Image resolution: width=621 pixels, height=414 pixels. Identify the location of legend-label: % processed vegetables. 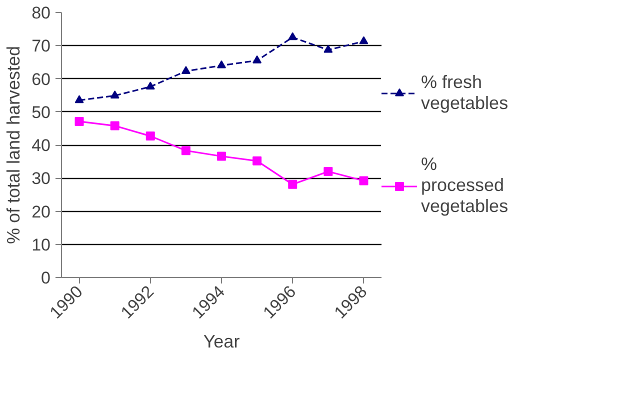
(464, 185).